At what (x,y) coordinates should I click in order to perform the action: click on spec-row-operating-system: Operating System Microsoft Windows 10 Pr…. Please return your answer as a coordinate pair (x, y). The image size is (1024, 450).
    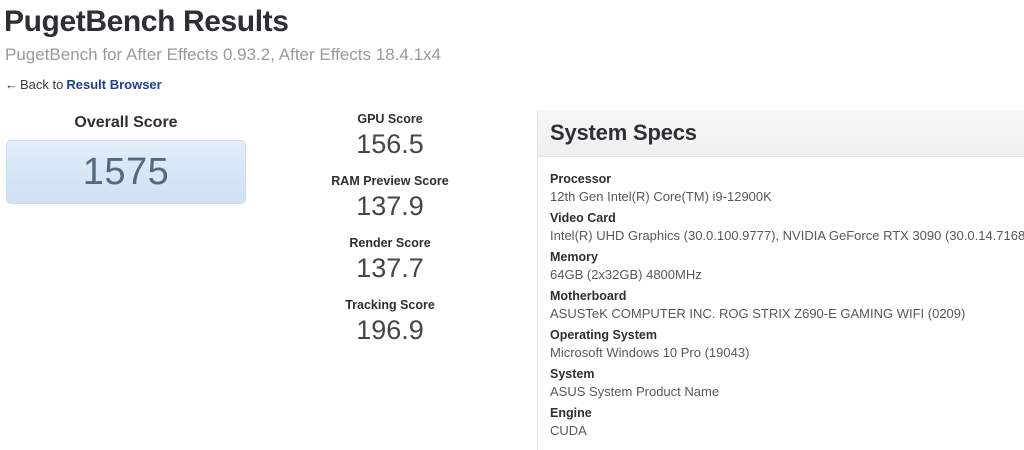
    Looking at the image, I should click on (781, 344).